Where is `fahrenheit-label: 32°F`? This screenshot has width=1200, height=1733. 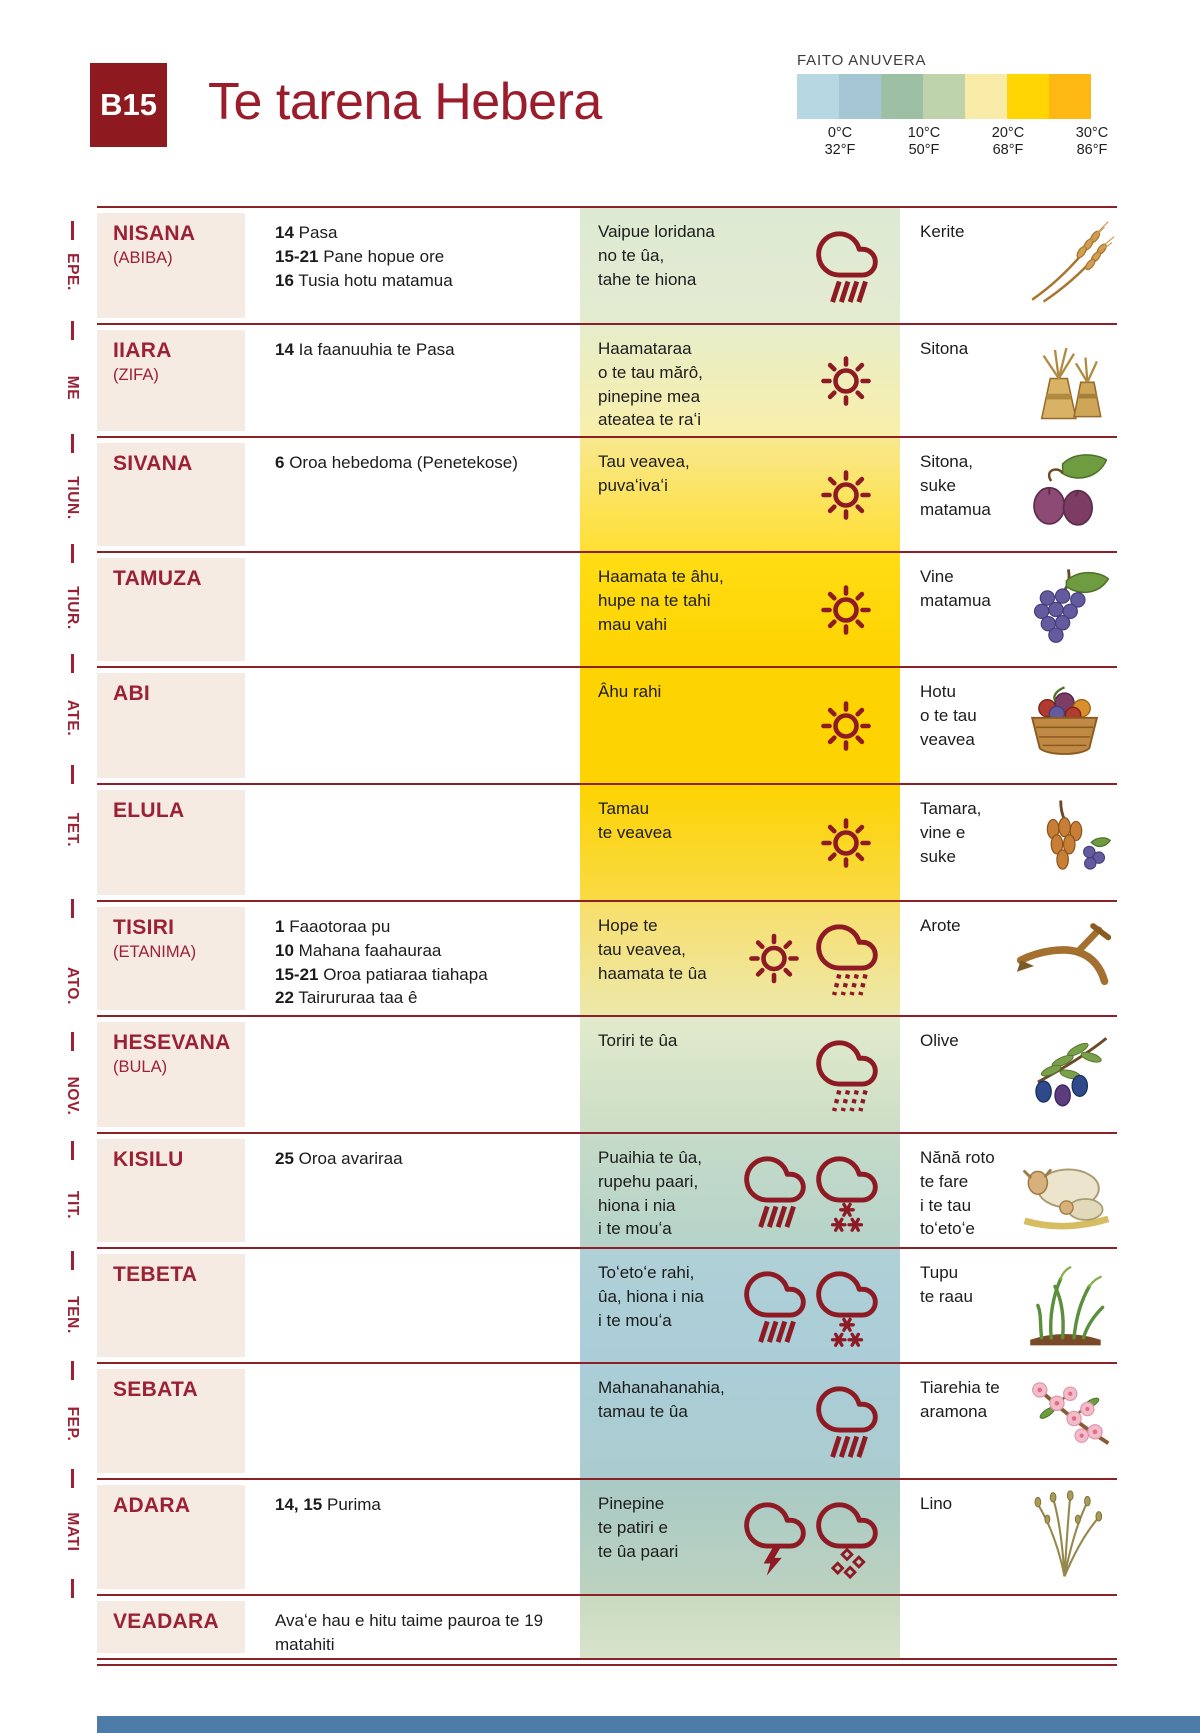 fahrenheit-label: 32°F is located at coordinates (840, 150).